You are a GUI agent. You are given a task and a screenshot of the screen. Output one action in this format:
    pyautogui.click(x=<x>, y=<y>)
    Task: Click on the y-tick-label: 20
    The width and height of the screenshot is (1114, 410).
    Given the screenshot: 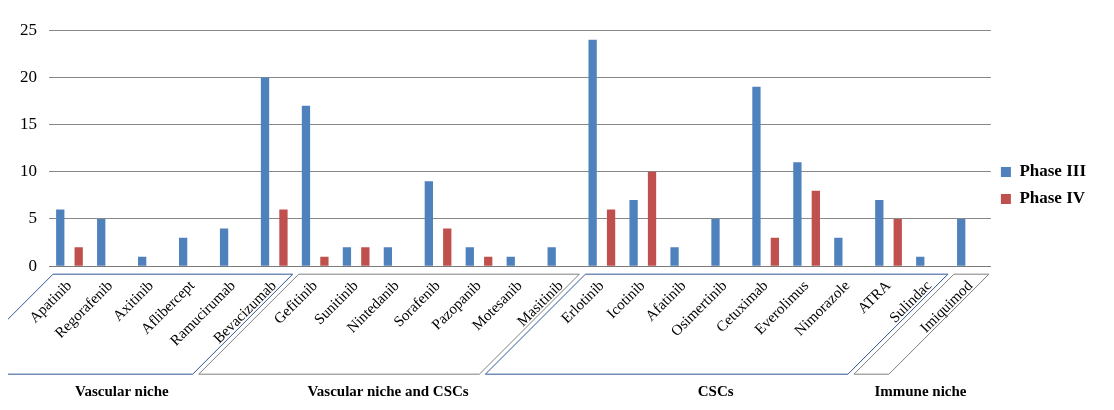 What is the action you would take?
    pyautogui.click(x=28, y=76)
    